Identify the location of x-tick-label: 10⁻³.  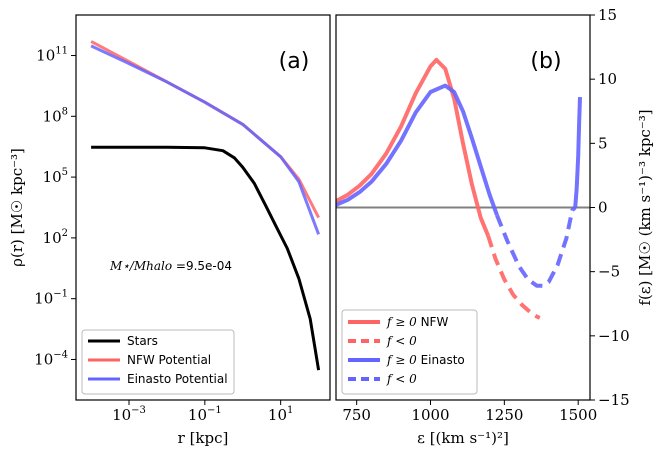
(129, 414).